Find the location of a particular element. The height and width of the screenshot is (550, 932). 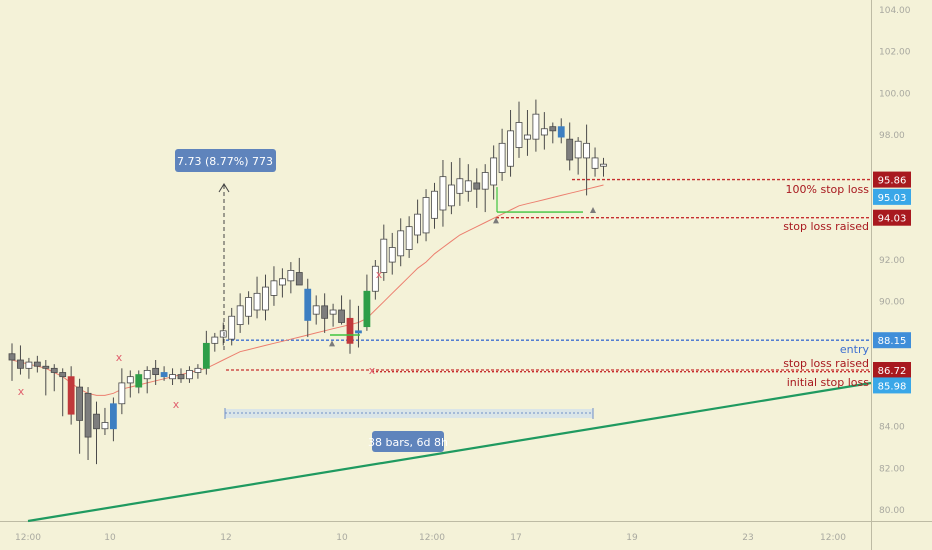

price-badge-text: 95.86 is located at coordinates (892, 181).